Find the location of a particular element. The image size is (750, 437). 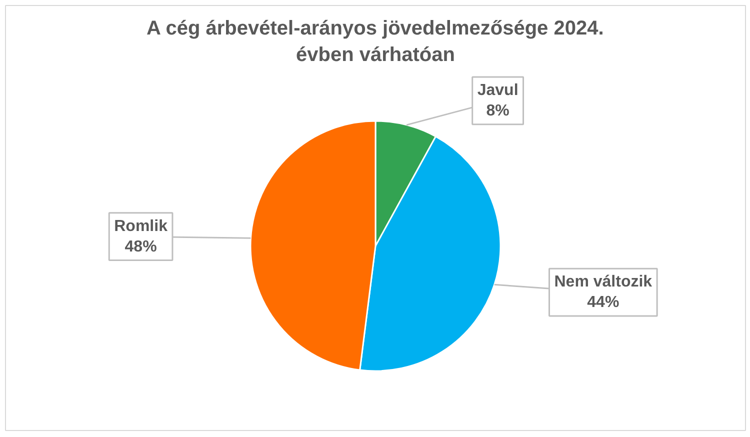

slice-label: Nem változik is located at coordinates (603, 282).